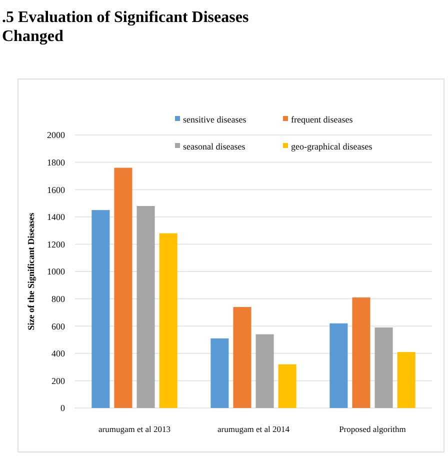 The width and height of the screenshot is (448, 458). Describe the element at coordinates (56, 135) in the screenshot. I see `y-tick-label: 2000` at that location.